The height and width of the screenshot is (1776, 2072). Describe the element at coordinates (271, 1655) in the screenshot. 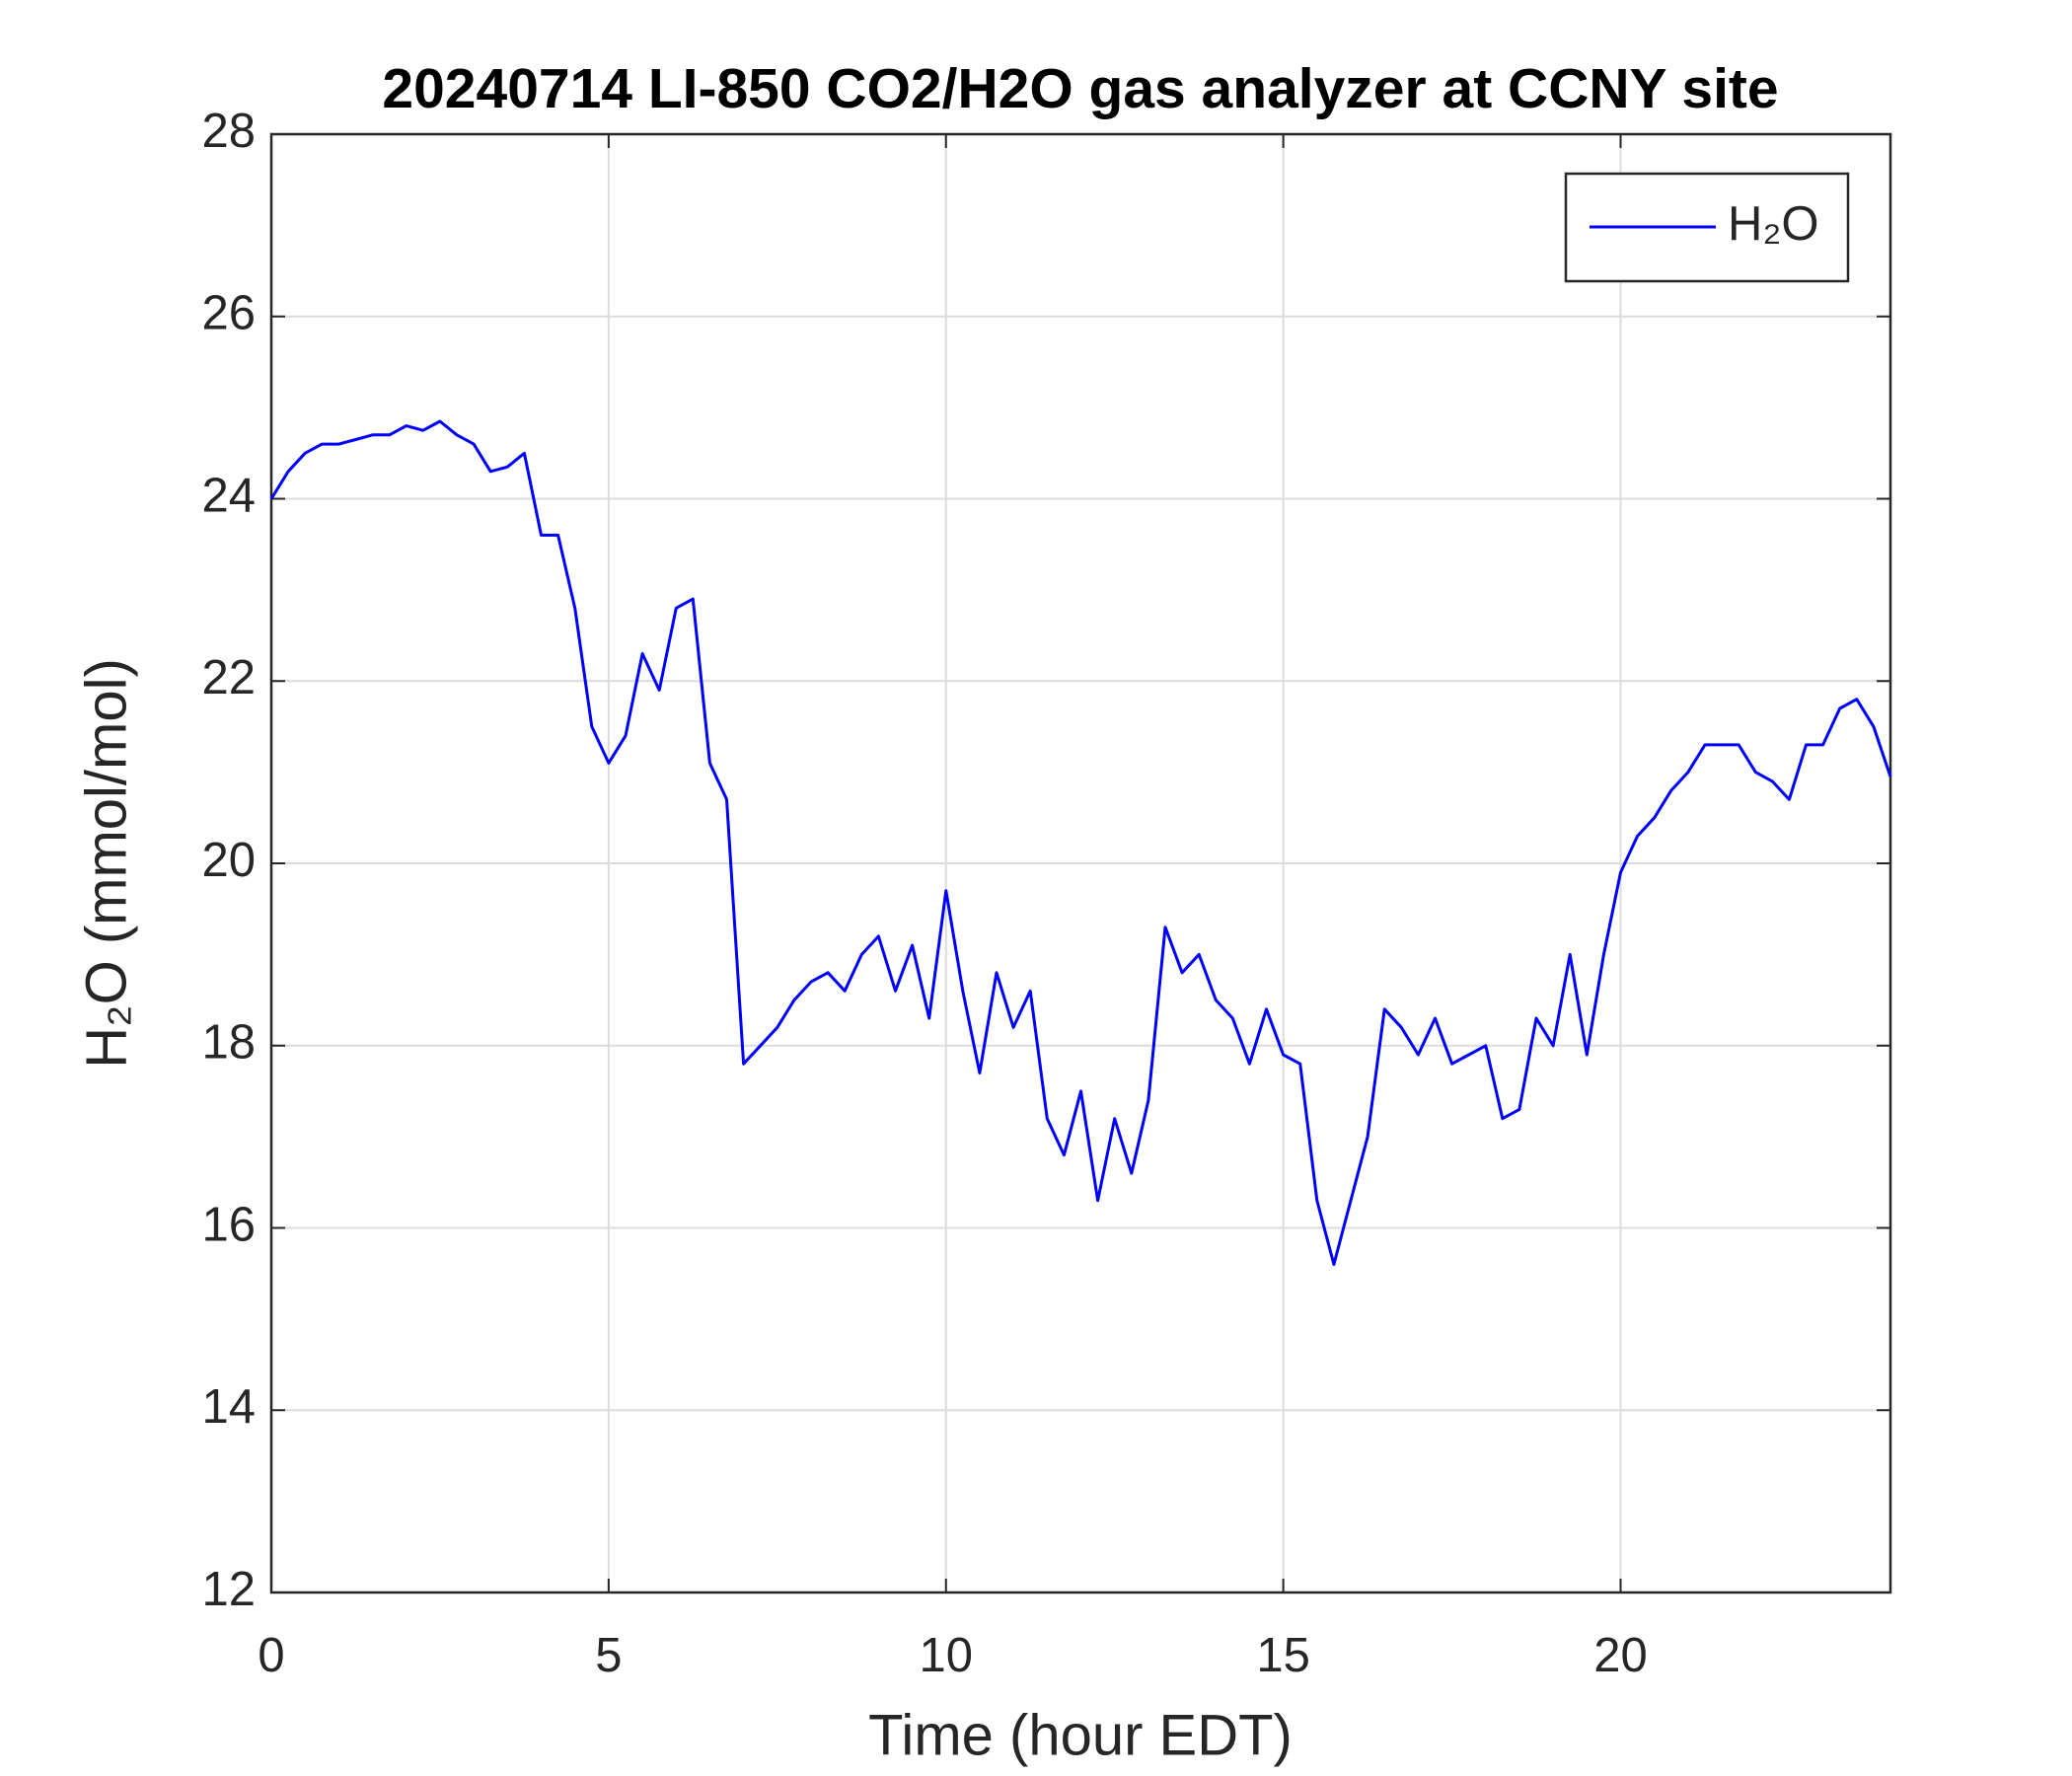

I see `x-tick-label: 0` at that location.